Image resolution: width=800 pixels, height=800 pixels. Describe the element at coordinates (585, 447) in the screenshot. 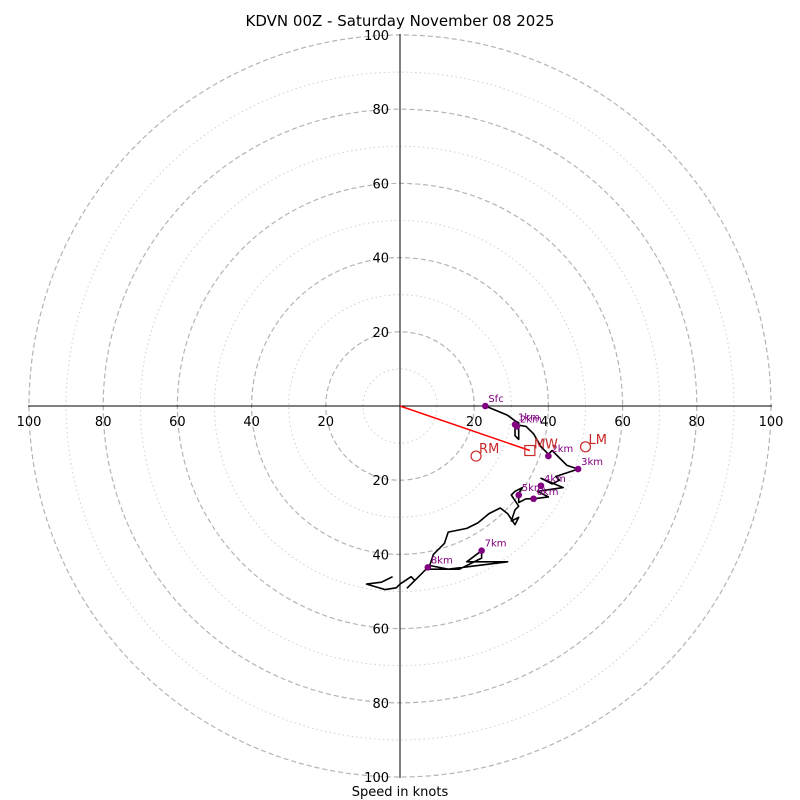

I see `left-mover-marker` at that location.